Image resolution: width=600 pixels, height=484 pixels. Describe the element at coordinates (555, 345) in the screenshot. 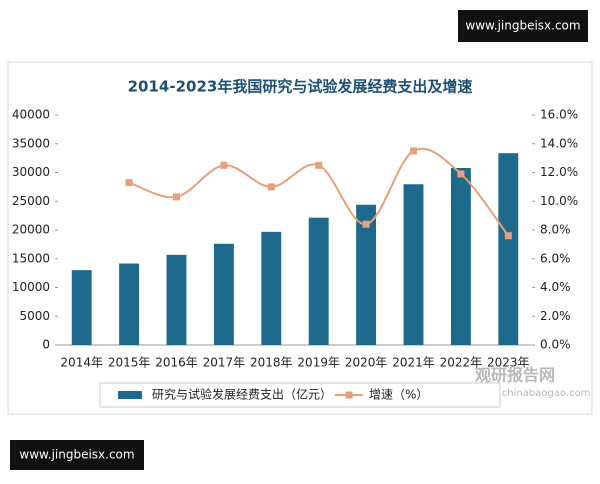

I see `y2-tick-label: 0.0%` at that location.